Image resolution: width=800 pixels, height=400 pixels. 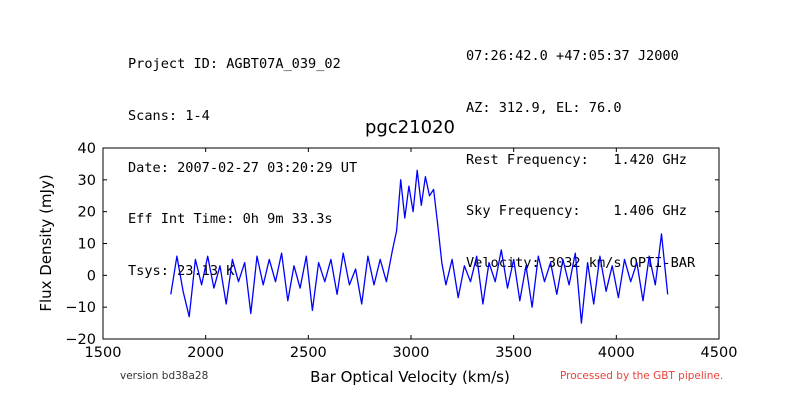 What do you see at coordinates (230, 219) in the screenshot?
I see `eff-int-time-line: Eff Int Time: 0h 9m 33.3s` at bounding box center [230, 219].